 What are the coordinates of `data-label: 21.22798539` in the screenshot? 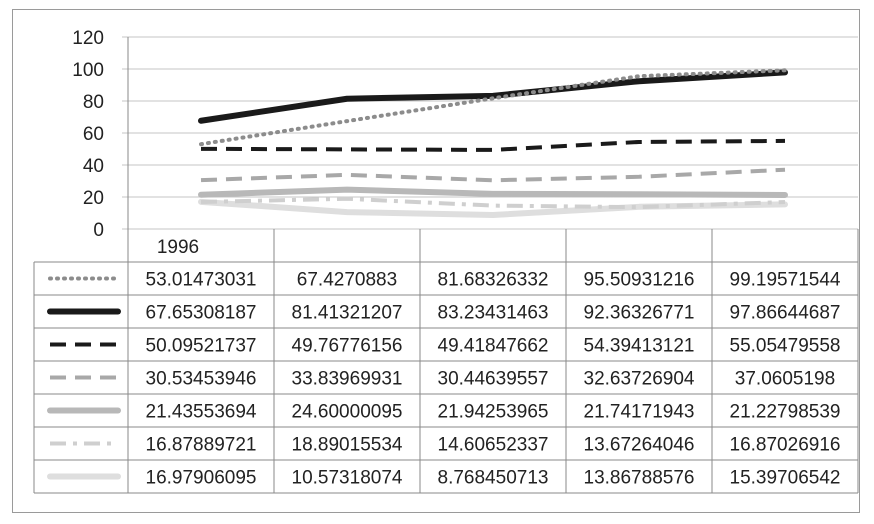 It's located at (785, 412).